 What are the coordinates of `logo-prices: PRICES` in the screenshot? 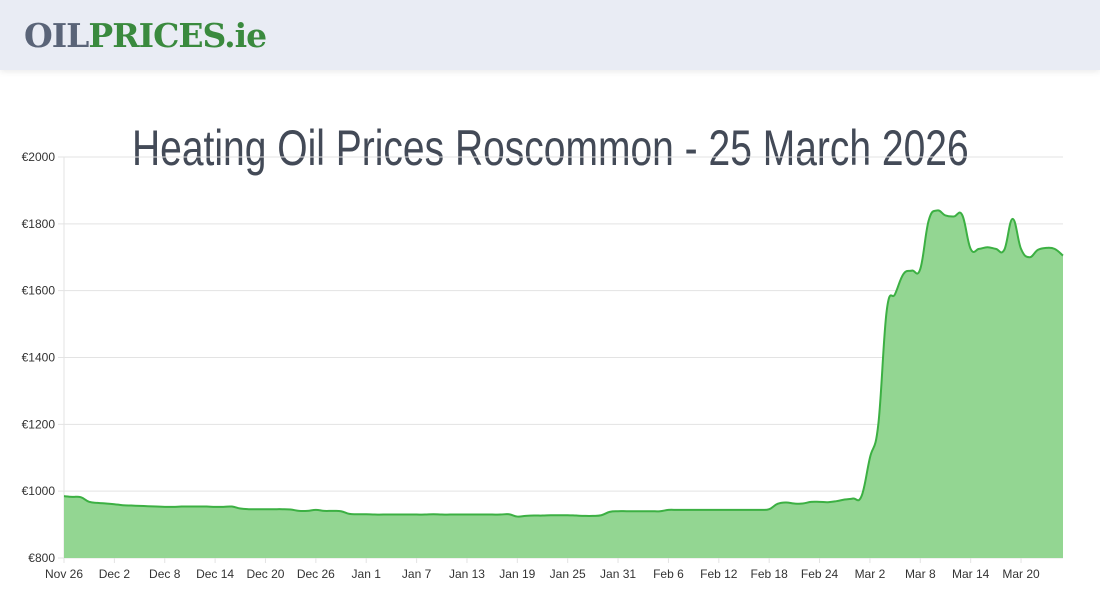 It's located at (156, 35).